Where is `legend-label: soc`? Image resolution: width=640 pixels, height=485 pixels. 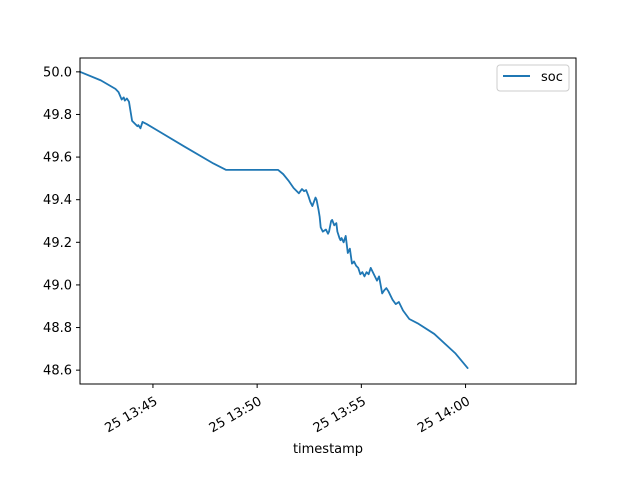
legend-label: soc is located at coordinates (552, 77).